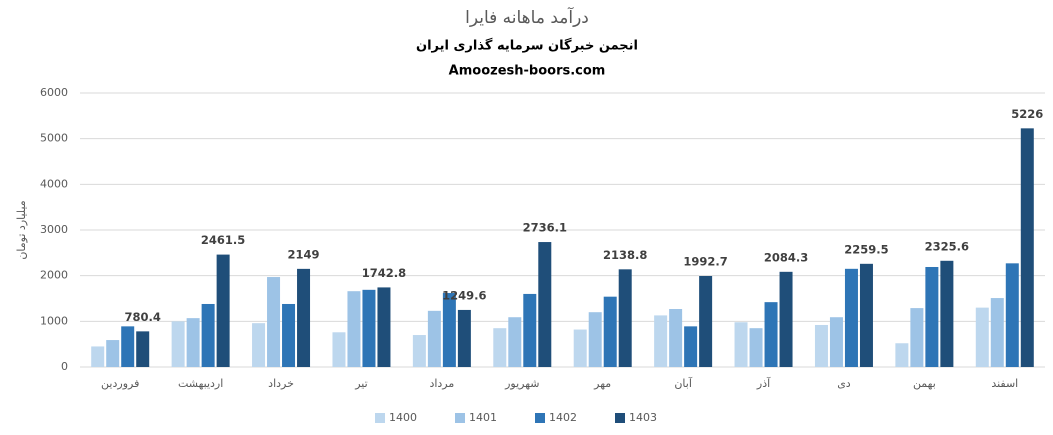 The width and height of the screenshot is (1053, 435). What do you see at coordinates (844, 383) in the screenshot?
I see `x-tick-label: دی` at bounding box center [844, 383].